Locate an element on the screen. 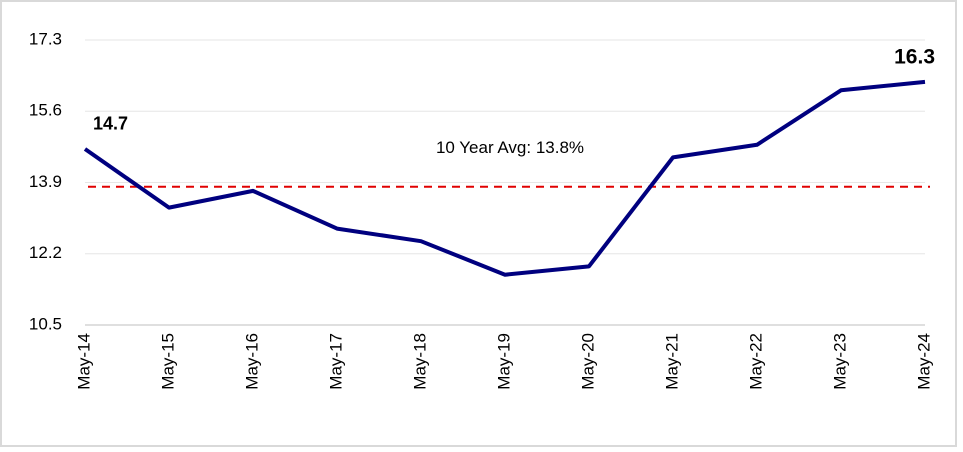 The height and width of the screenshot is (452, 963). x-tick-label: May-23 is located at coordinates (839, 361).